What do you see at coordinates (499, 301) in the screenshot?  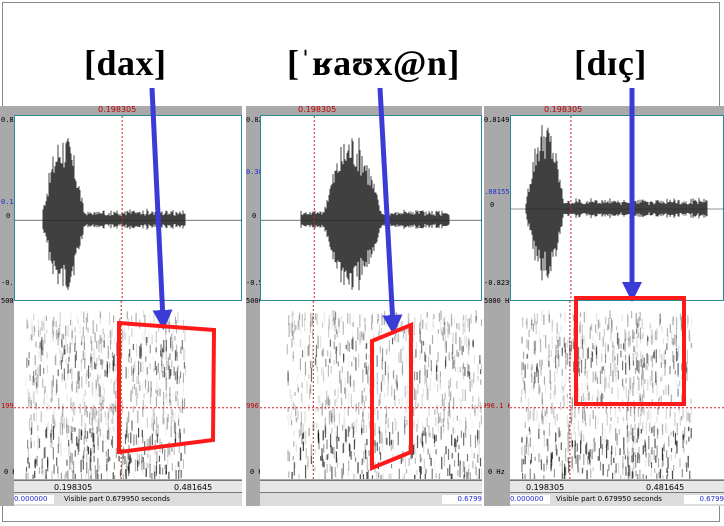 I see `freq-max-label: 5000 Hz` at bounding box center [499, 301].